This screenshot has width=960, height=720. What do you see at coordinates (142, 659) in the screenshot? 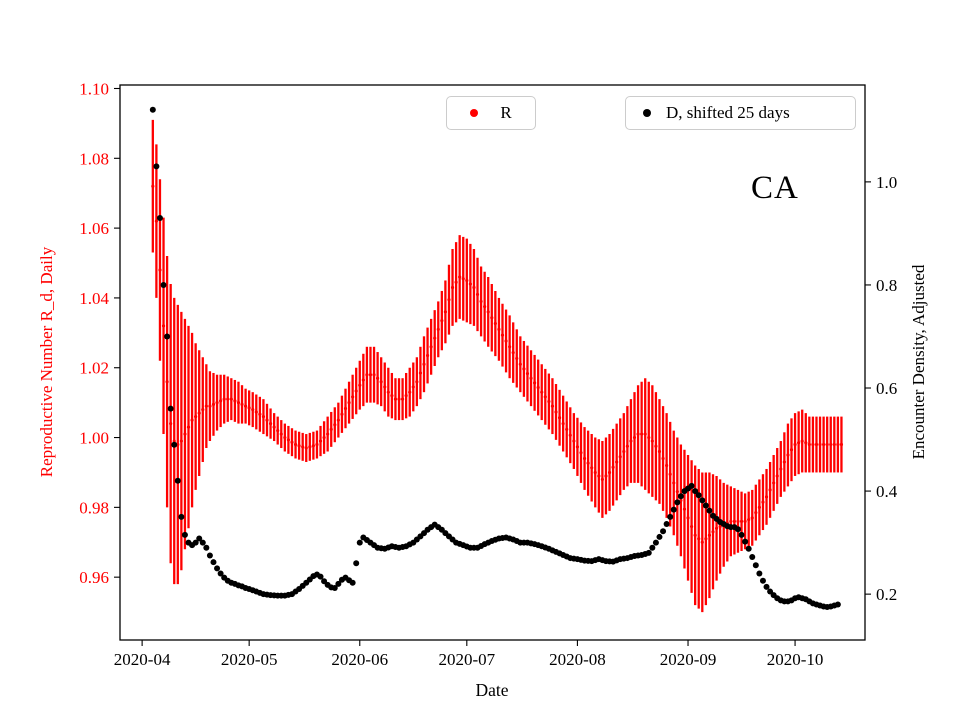
I see `svg-text: 2020-04` at bounding box center [142, 659].